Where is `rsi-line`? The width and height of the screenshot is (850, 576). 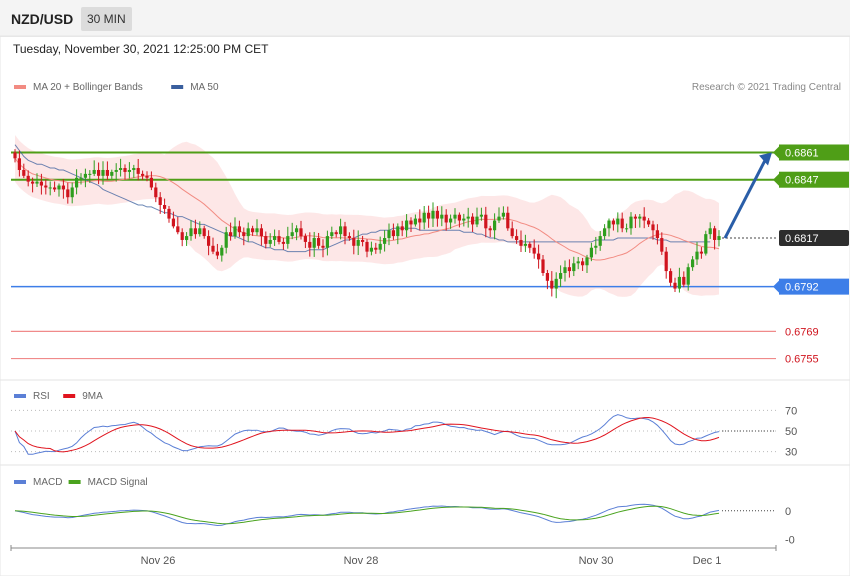
rsi-line is located at coordinates (367, 434).